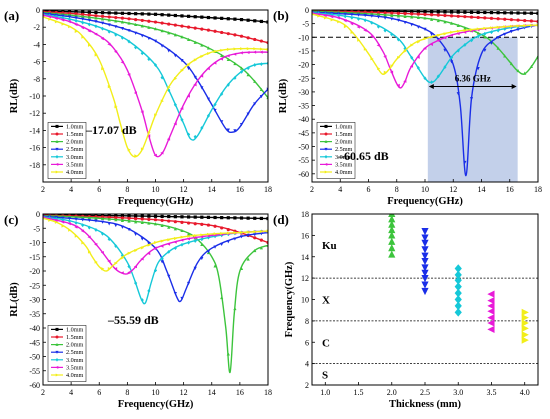 This screenshot has height=419, width=550. What do you see at coordinates (538, 189) in the screenshot?
I see `x-tick-label: 18` at bounding box center [538, 189].